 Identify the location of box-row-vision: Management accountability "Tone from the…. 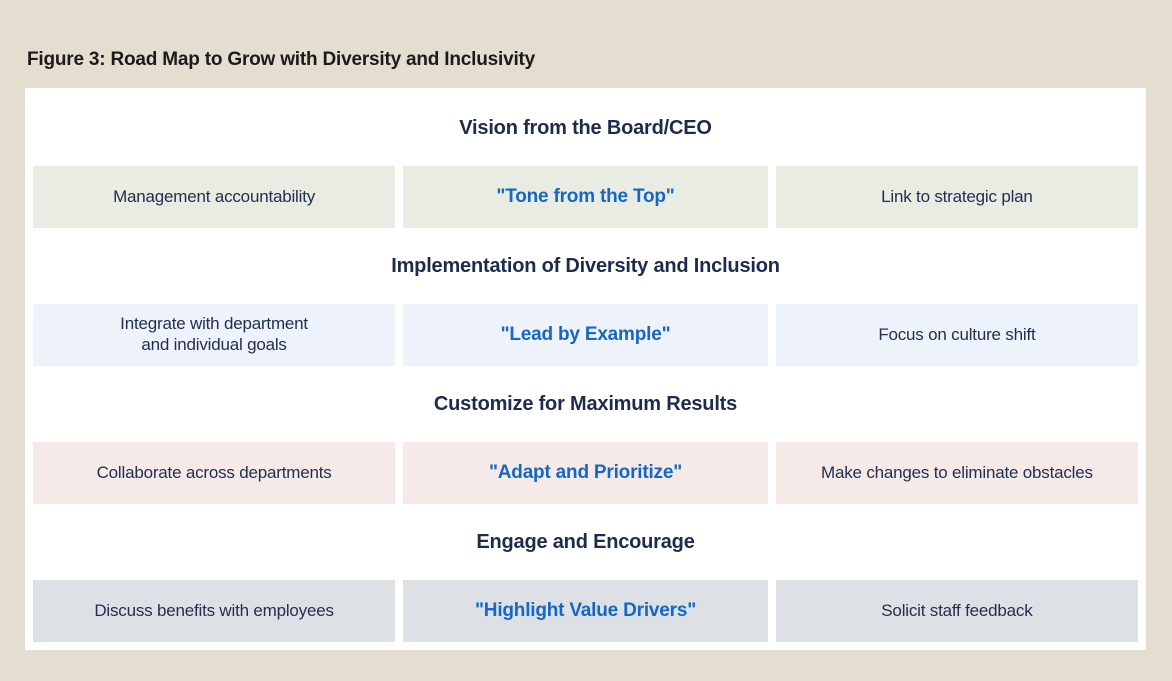
(585, 197).